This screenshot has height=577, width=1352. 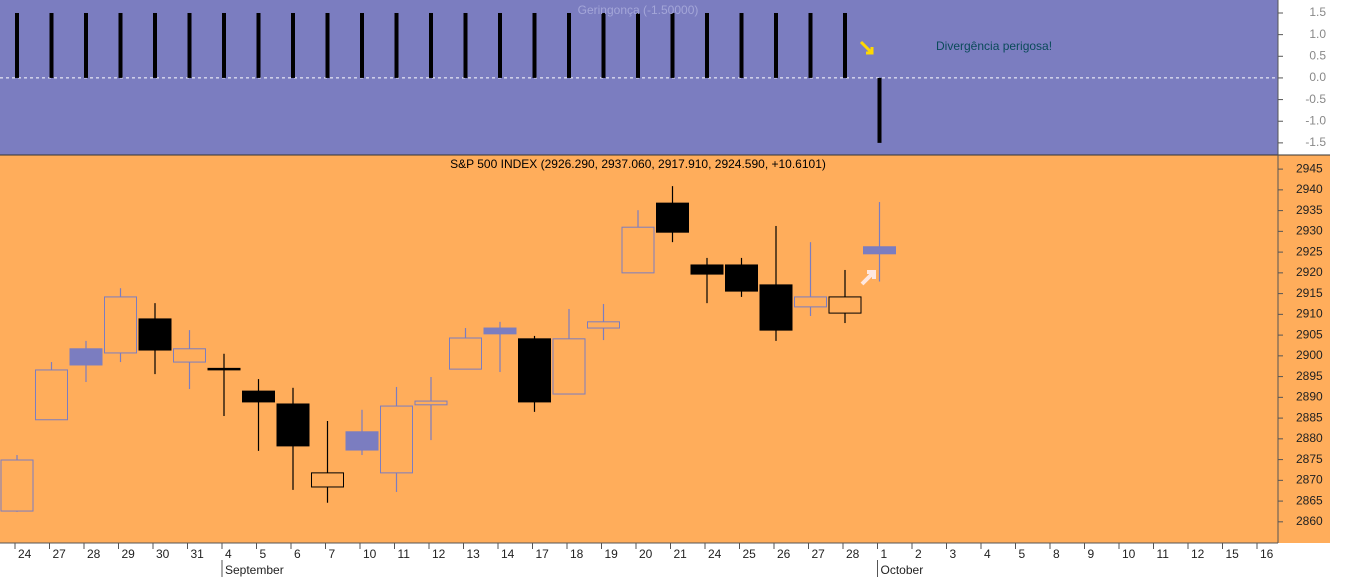 What do you see at coordinates (1315, 120) in the screenshot?
I see `y-tick-label: -1.0` at bounding box center [1315, 120].